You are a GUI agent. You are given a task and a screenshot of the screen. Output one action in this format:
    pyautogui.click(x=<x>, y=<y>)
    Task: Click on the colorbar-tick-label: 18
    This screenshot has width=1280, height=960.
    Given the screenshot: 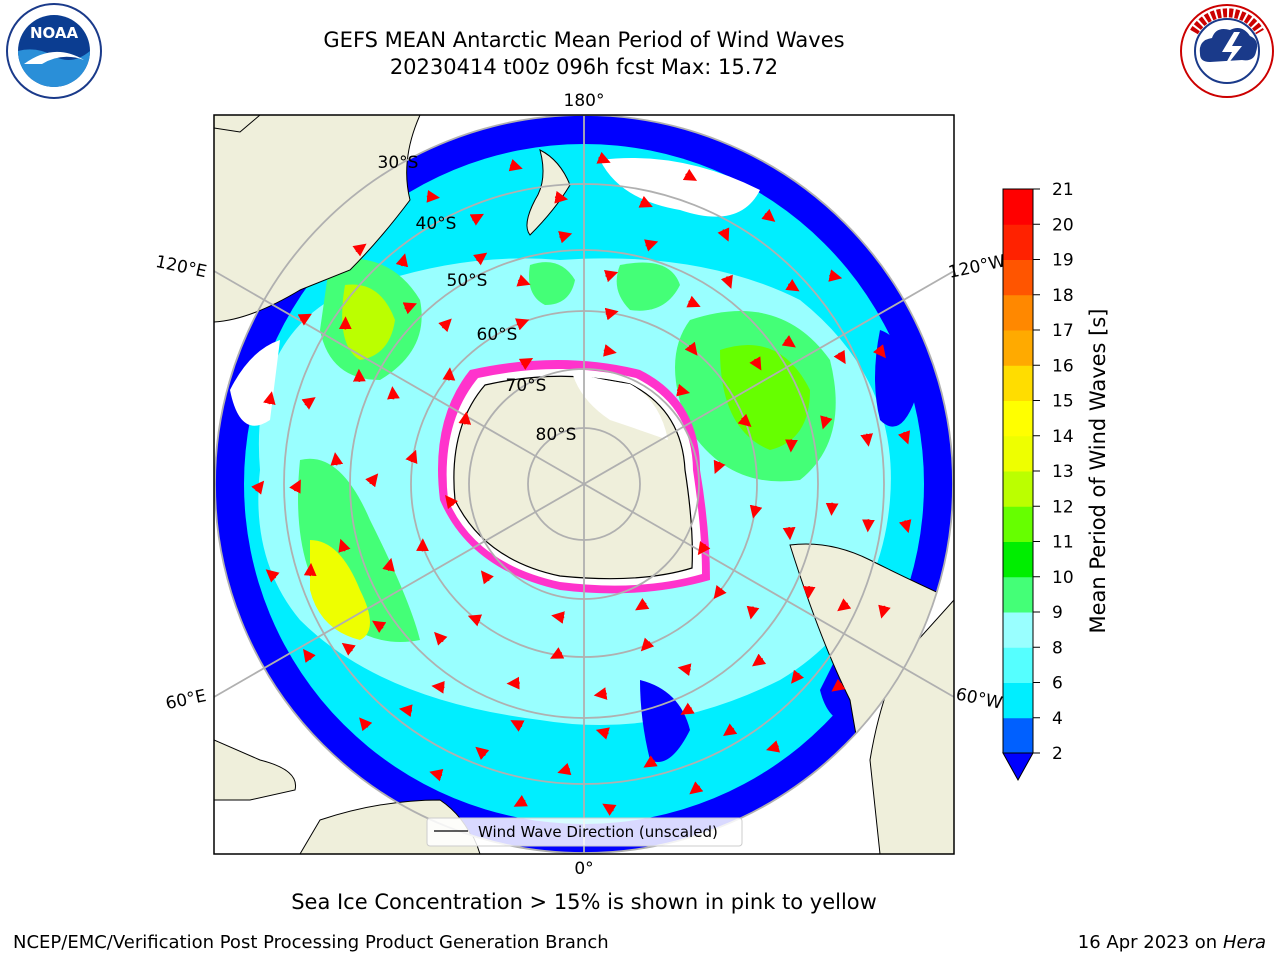 What is the action you would take?
    pyautogui.click(x=1063, y=296)
    